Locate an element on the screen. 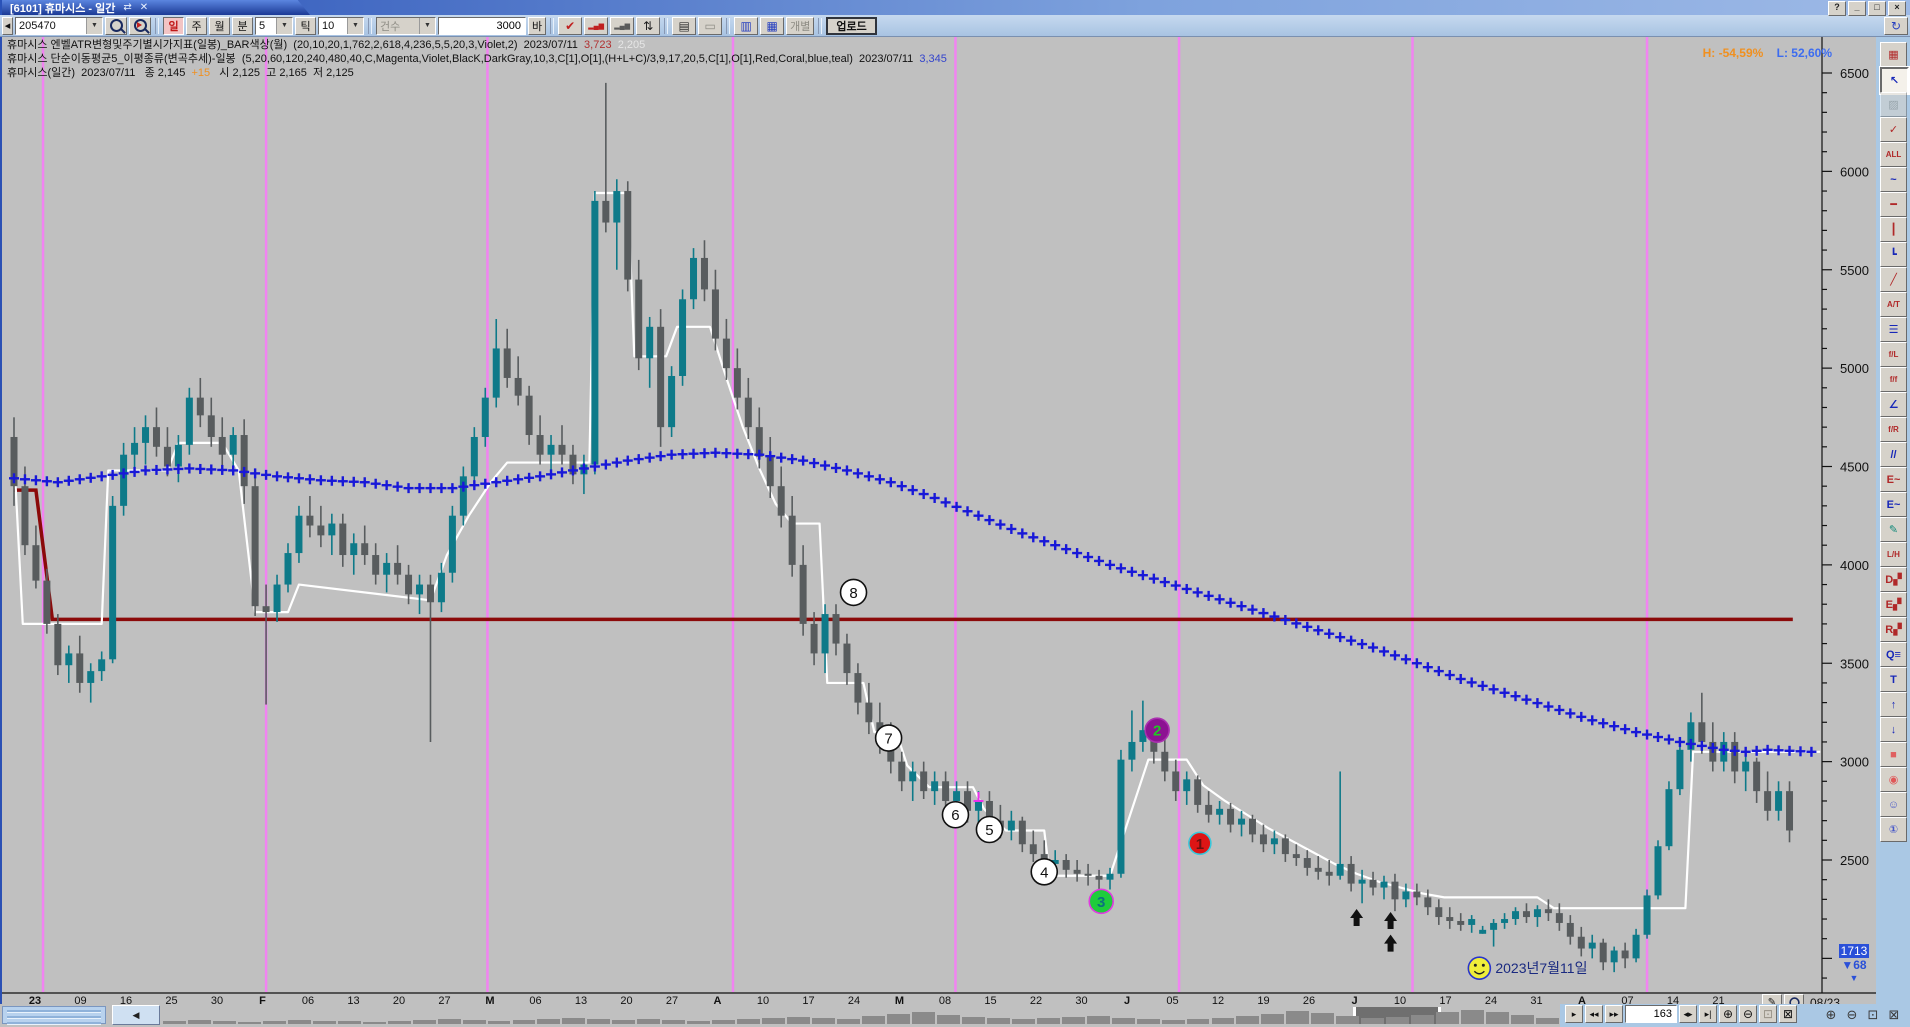 The image size is (1910, 1027). minimize-button: _ is located at coordinates (1857, 8).